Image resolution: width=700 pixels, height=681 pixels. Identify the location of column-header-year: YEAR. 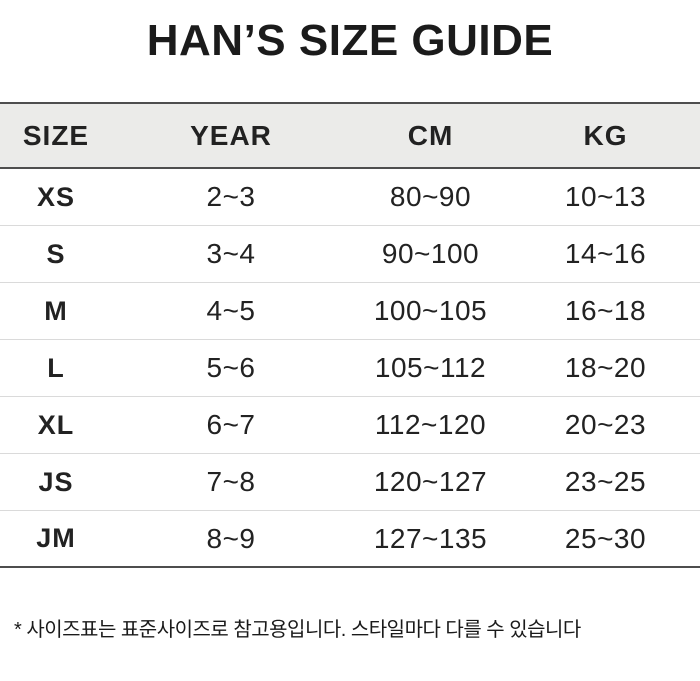
(231, 135).